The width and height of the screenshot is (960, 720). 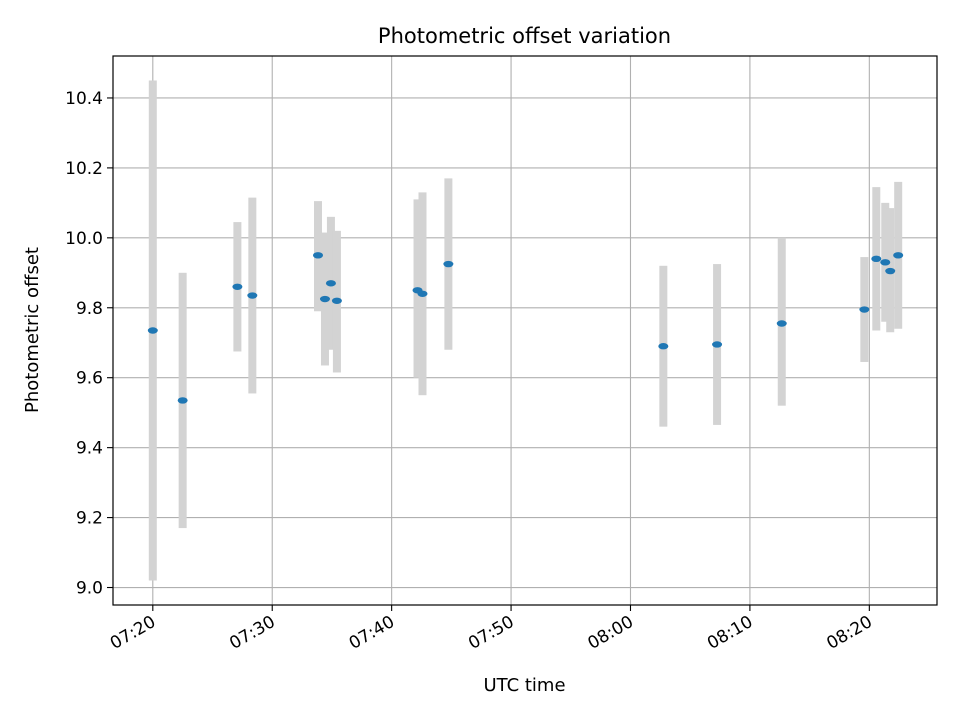 What do you see at coordinates (89, 344) in the screenshot?
I see `y-axis-ticks: 9.0 9.2 9.4 9.6 9.8 10.0 10.2 10.4` at bounding box center [89, 344].